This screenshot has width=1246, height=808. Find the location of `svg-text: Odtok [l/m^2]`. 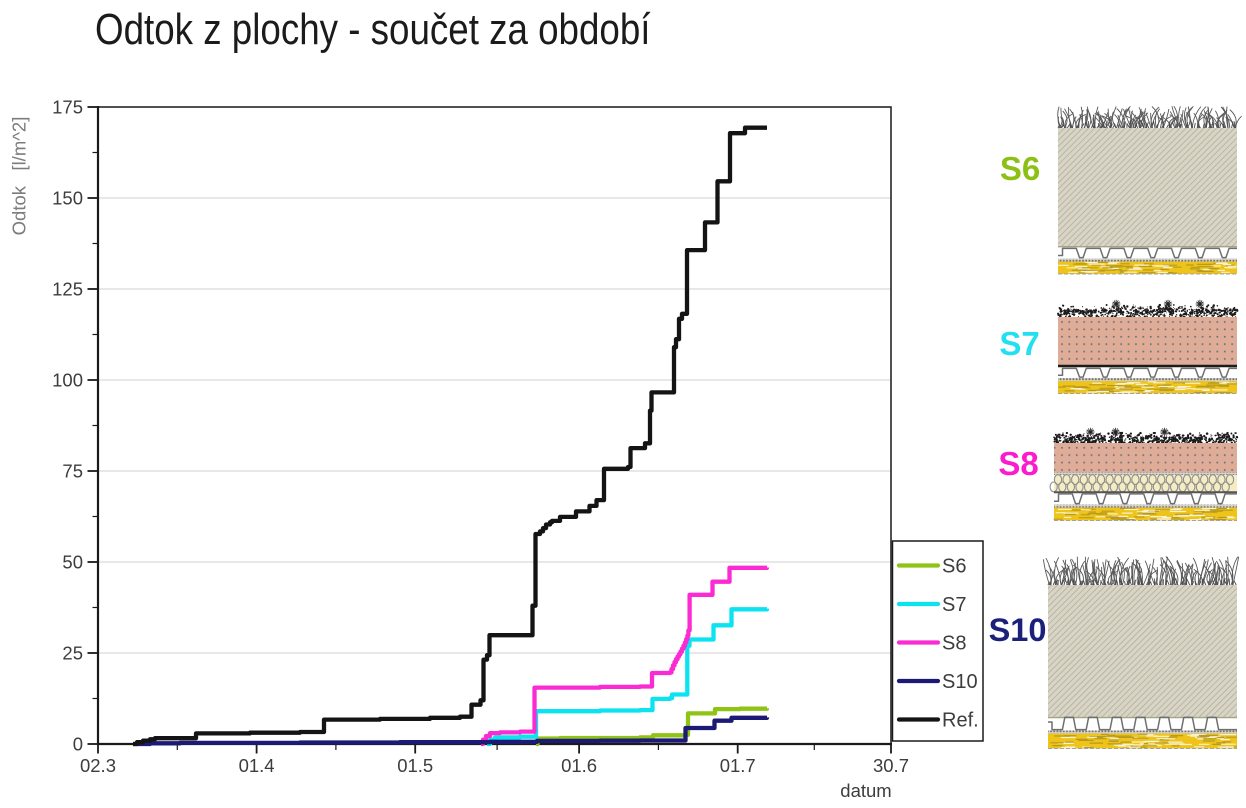

svg-text: Odtok [l/m^2] is located at coordinates (19, 176).